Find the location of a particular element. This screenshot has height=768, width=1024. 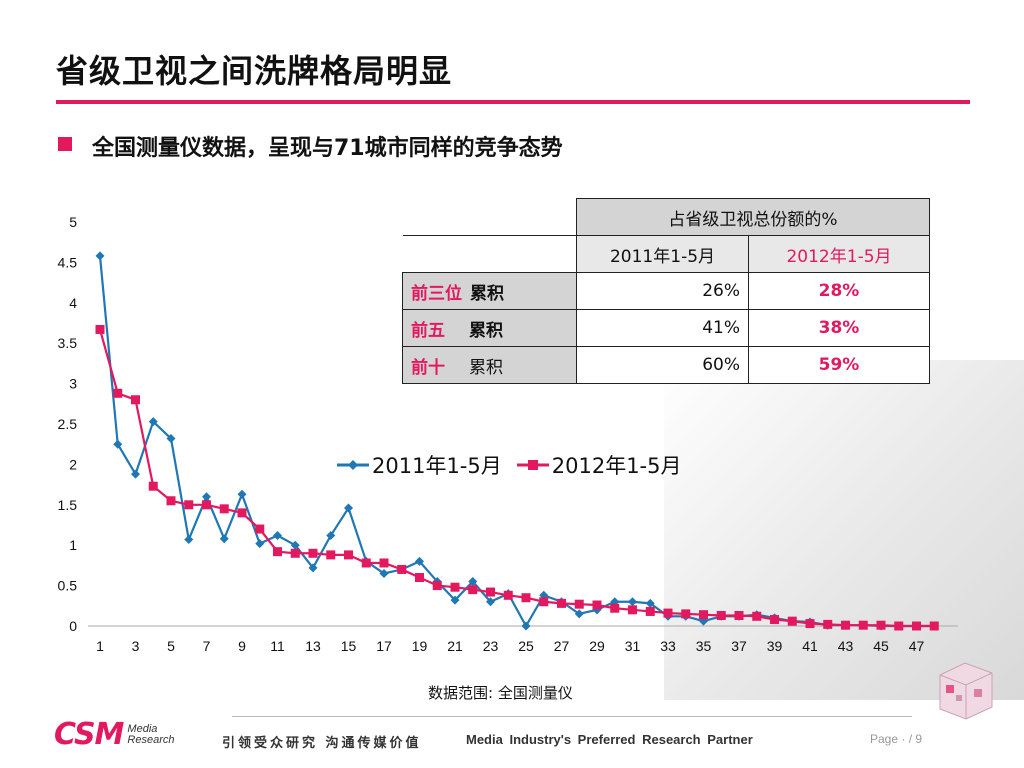

diamond-marker-icon is located at coordinates (353, 465).